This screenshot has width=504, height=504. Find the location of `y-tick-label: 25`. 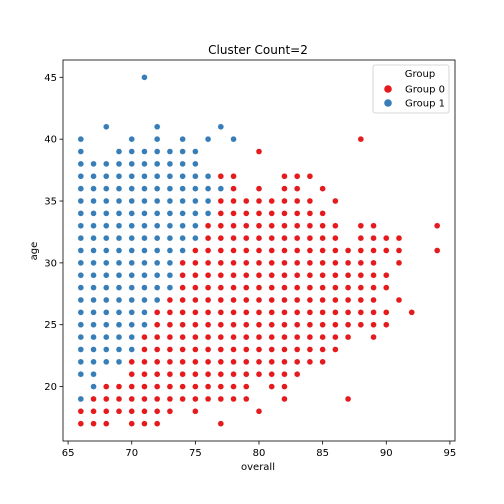

y-tick-label: 25 is located at coordinates (50, 325).